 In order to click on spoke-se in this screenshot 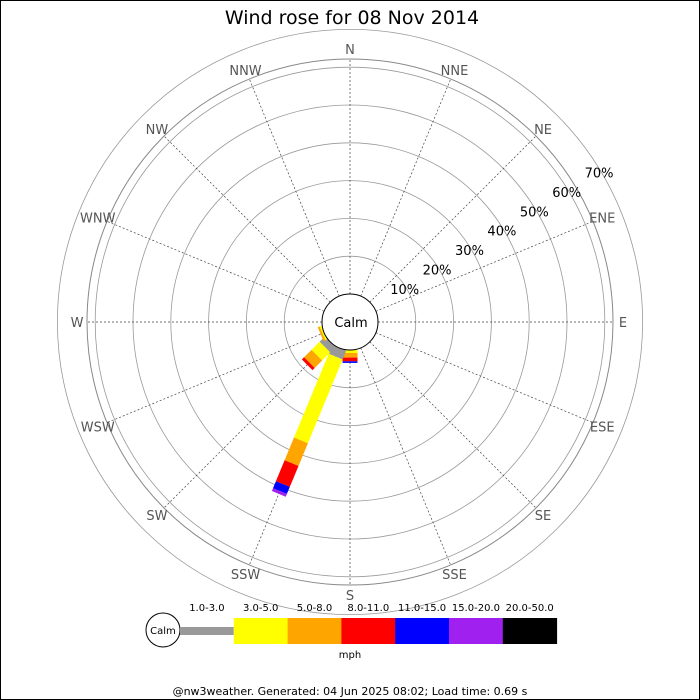, I will do `click(453, 425)`.